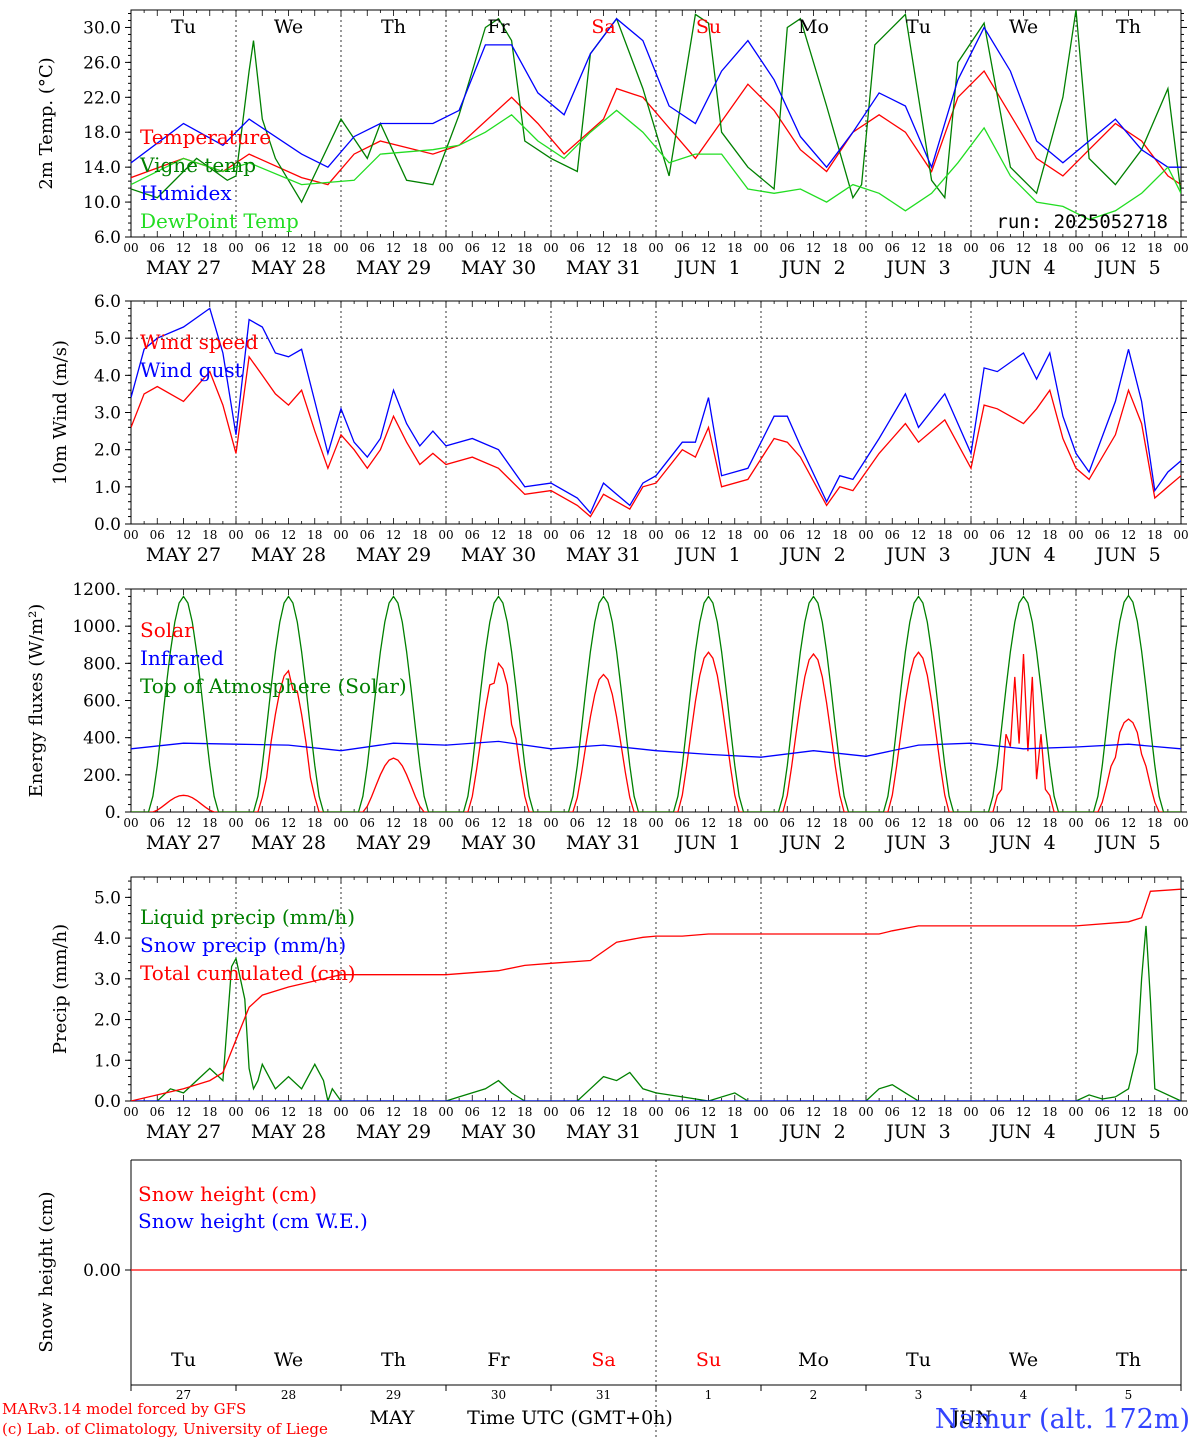 The width and height of the screenshot is (1194, 1440). I want to click on legend-vigne-temp: Vigne temp, so click(197, 165).